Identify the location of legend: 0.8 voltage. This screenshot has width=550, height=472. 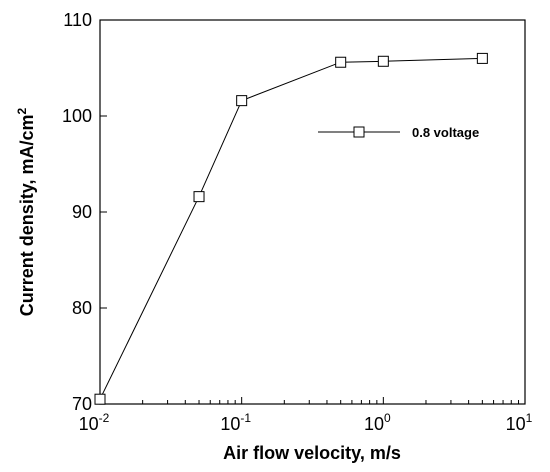
(398, 132).